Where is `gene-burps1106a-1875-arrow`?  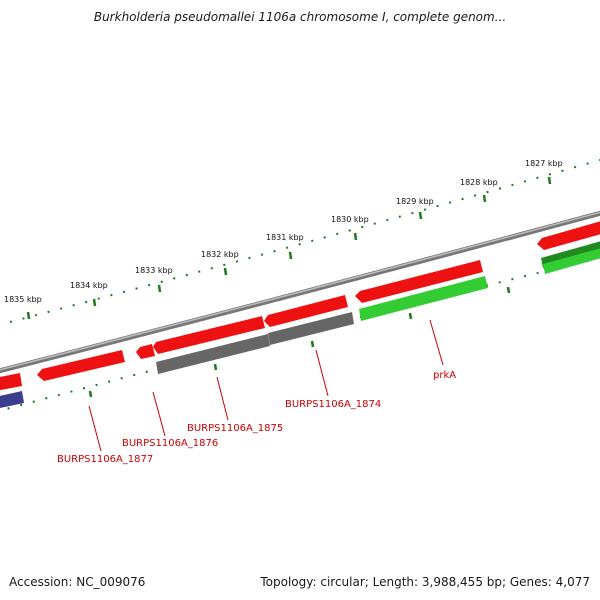
gene-burps1106a-1875-arrow is located at coordinates (209, 335).